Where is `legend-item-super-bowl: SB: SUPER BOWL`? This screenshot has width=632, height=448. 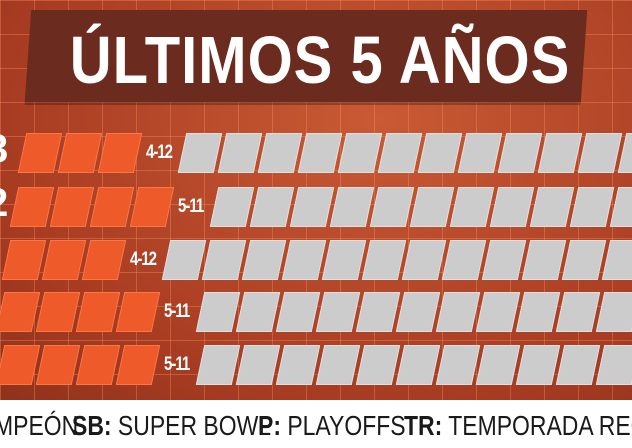
legend-item-super-bowl: SB: SUPER BOWL is located at coordinates (172, 425).